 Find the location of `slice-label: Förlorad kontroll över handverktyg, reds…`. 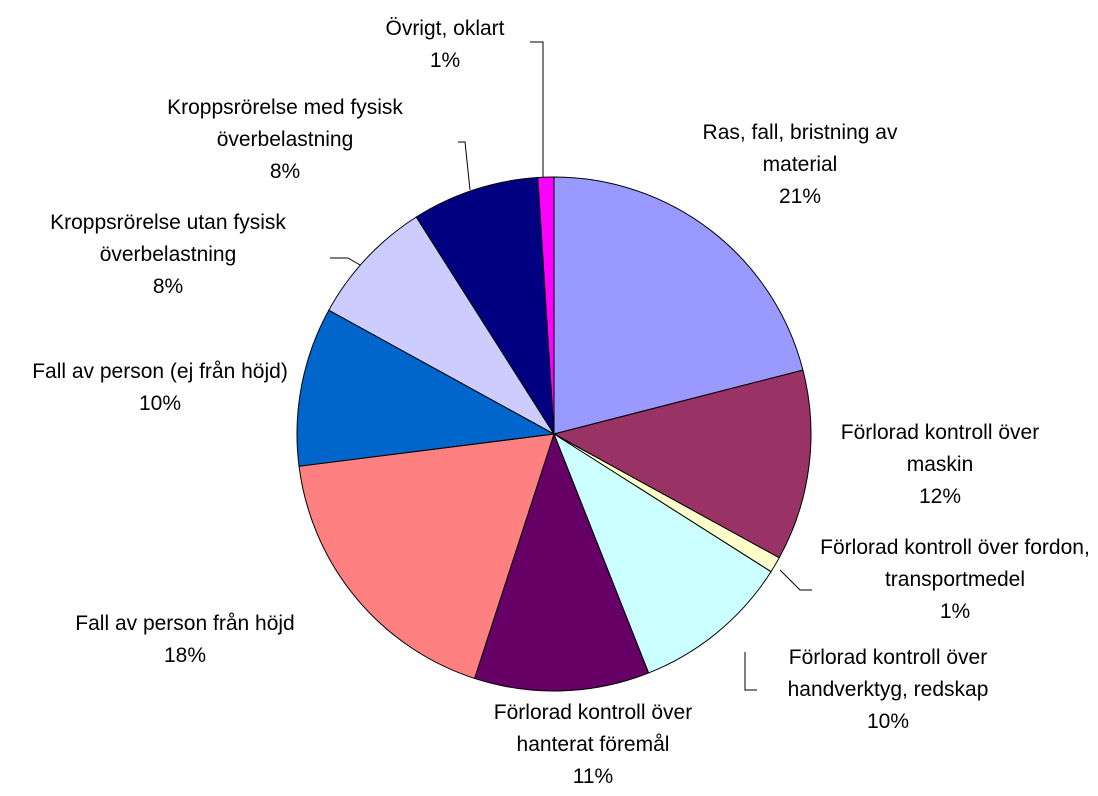

slice-label: Förlorad kontroll över handverktyg, reds… is located at coordinates (888, 690).